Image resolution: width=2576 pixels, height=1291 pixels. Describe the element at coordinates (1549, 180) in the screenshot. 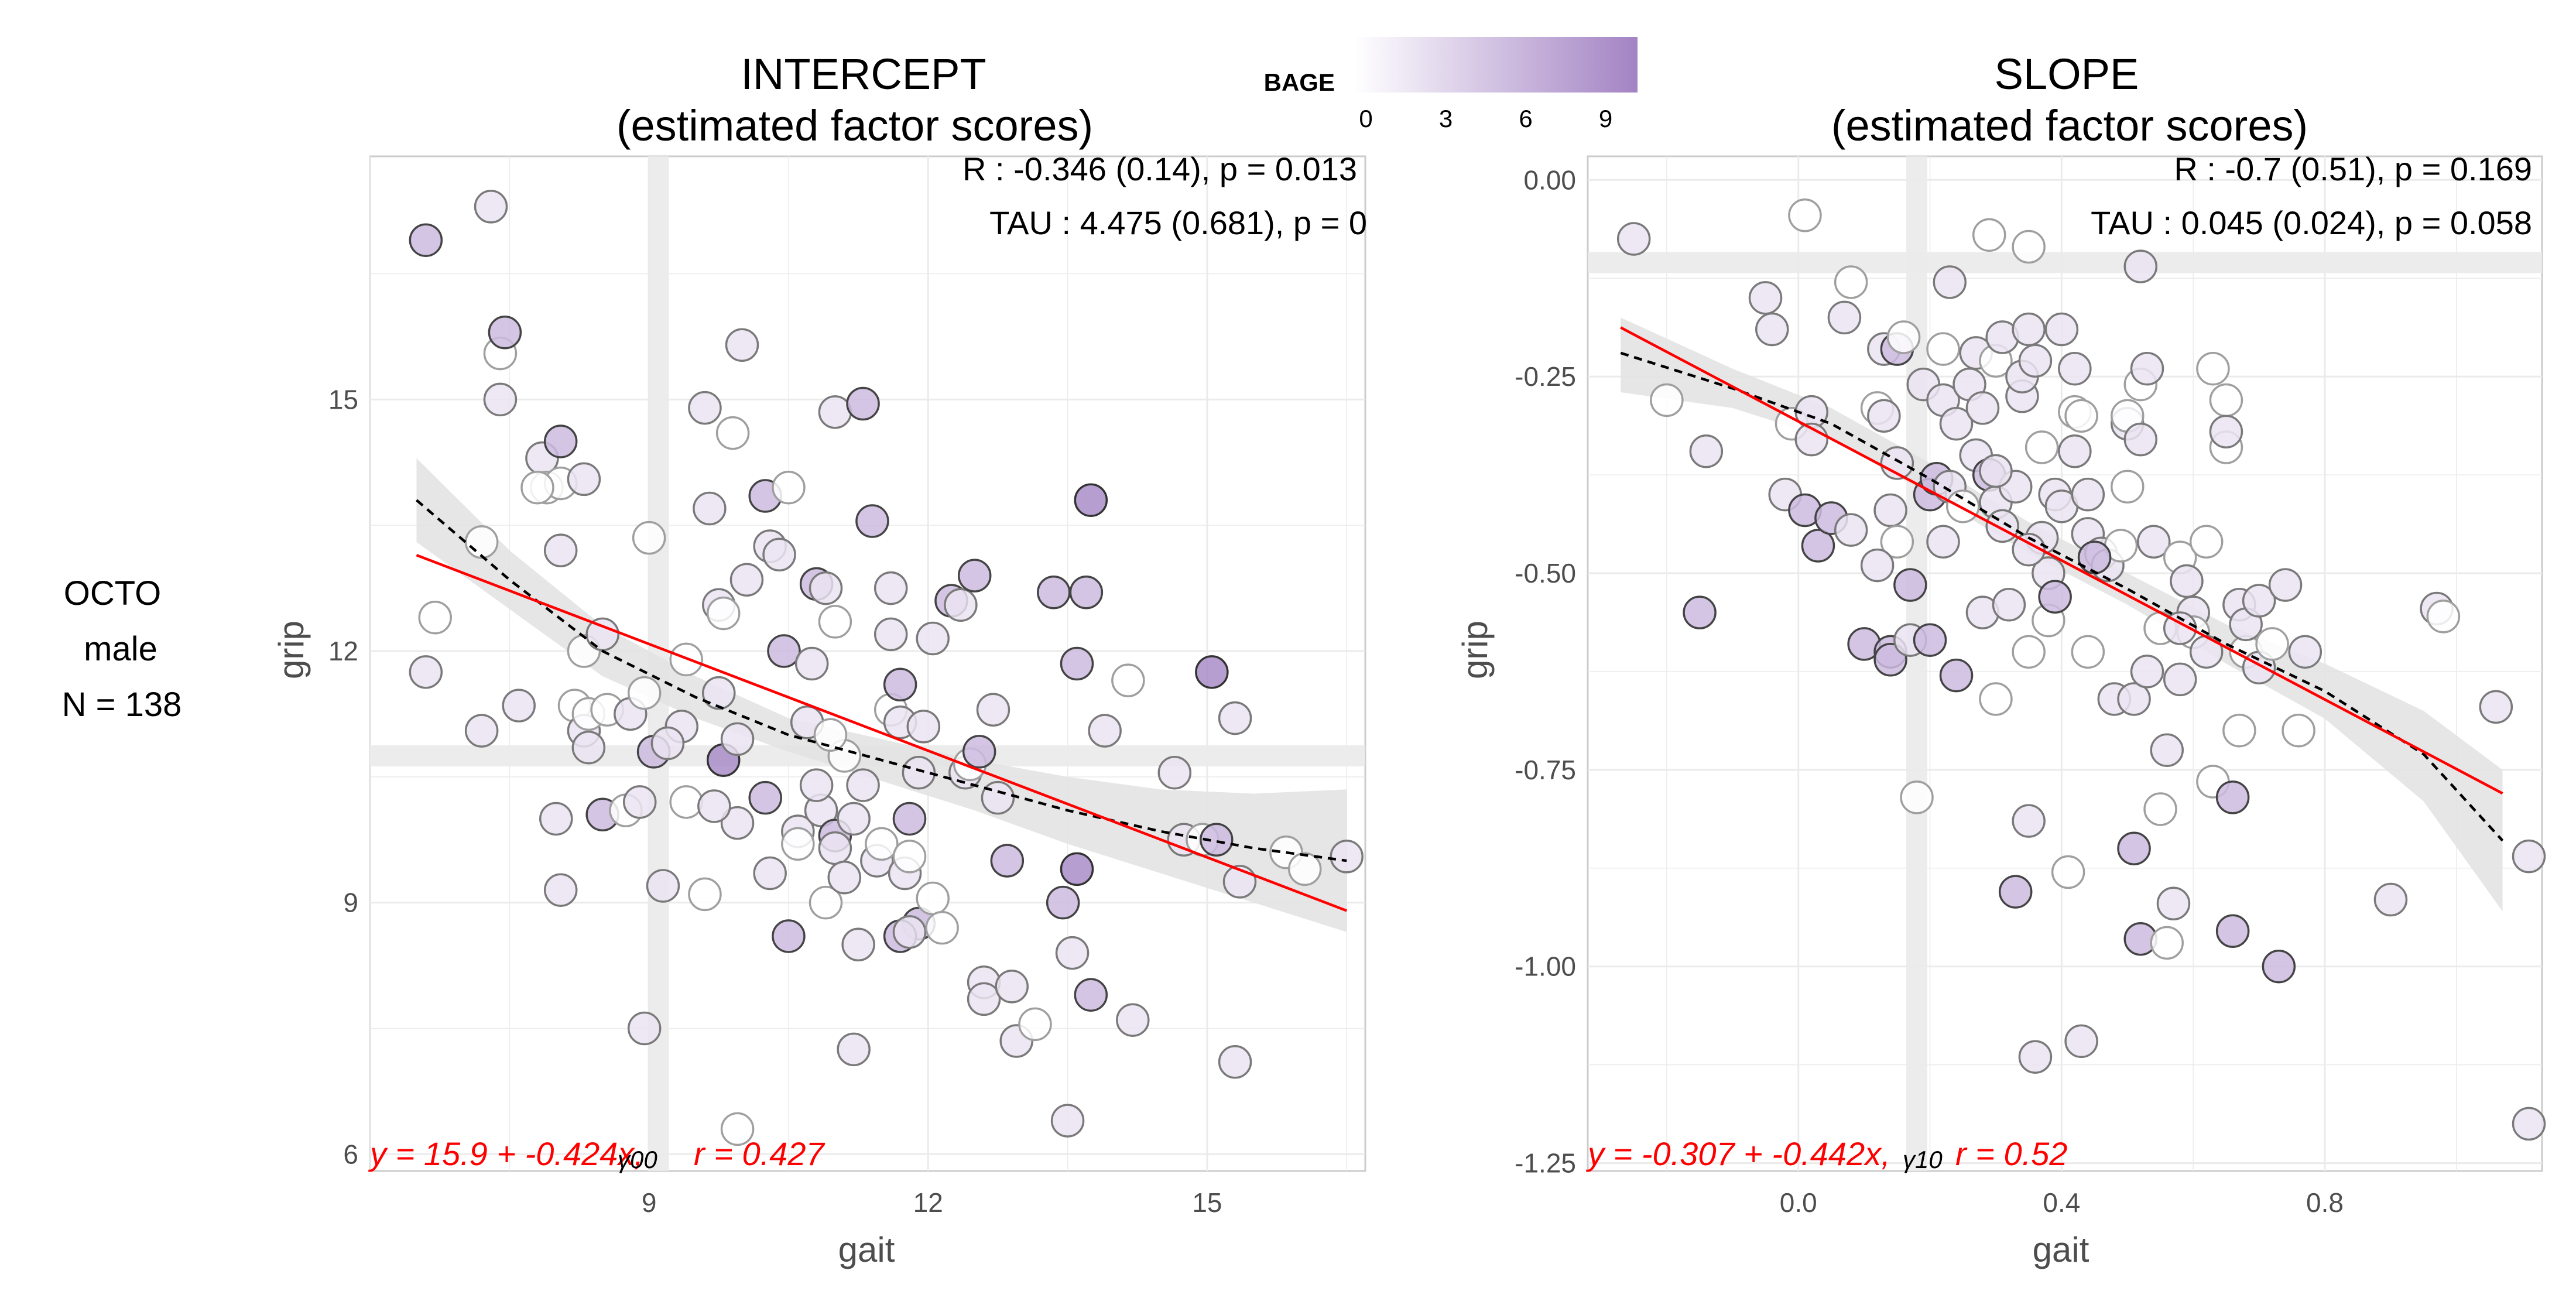

I see `y-tick-label: 0.00` at that location.